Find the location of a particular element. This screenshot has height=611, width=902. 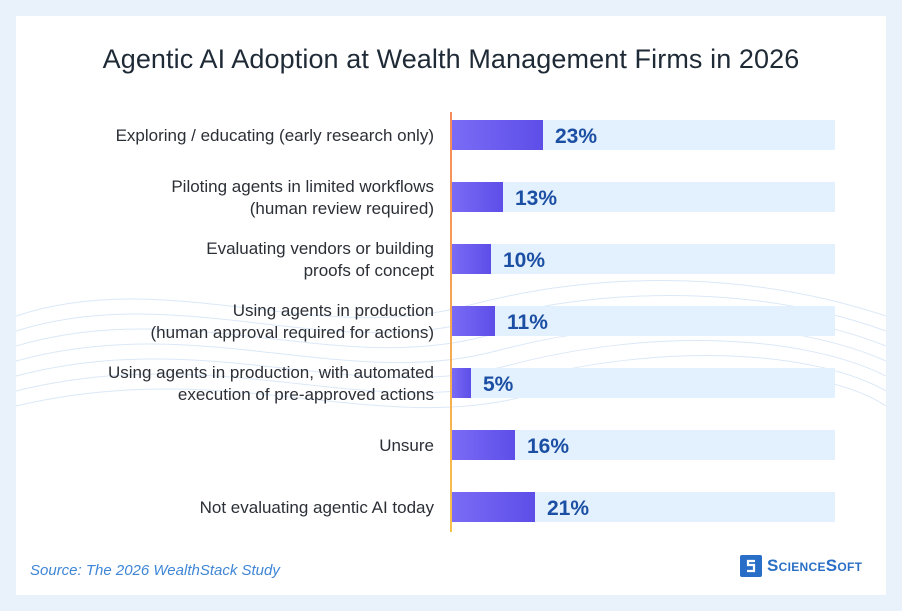

value-label: 10% is located at coordinates (524, 260).